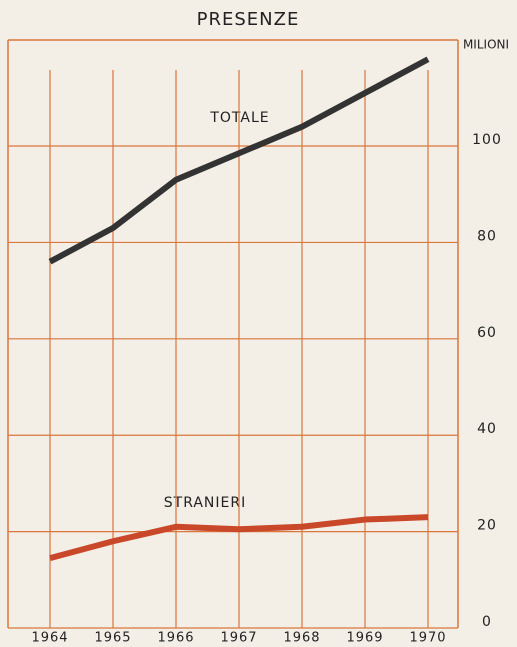 Image resolution: width=517 pixels, height=647 pixels. What do you see at coordinates (487, 526) in the screenshot?
I see `y-tick-label: 20` at bounding box center [487, 526].